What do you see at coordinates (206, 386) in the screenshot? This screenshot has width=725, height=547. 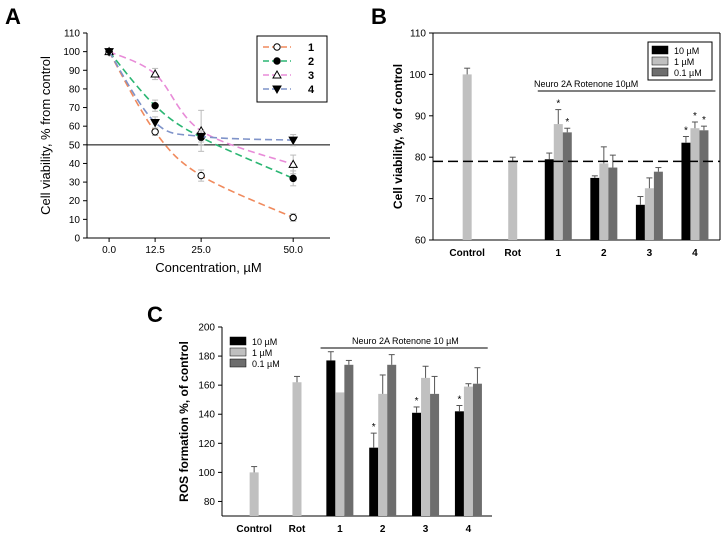 I see `y-tick-label: 160` at bounding box center [206, 386].